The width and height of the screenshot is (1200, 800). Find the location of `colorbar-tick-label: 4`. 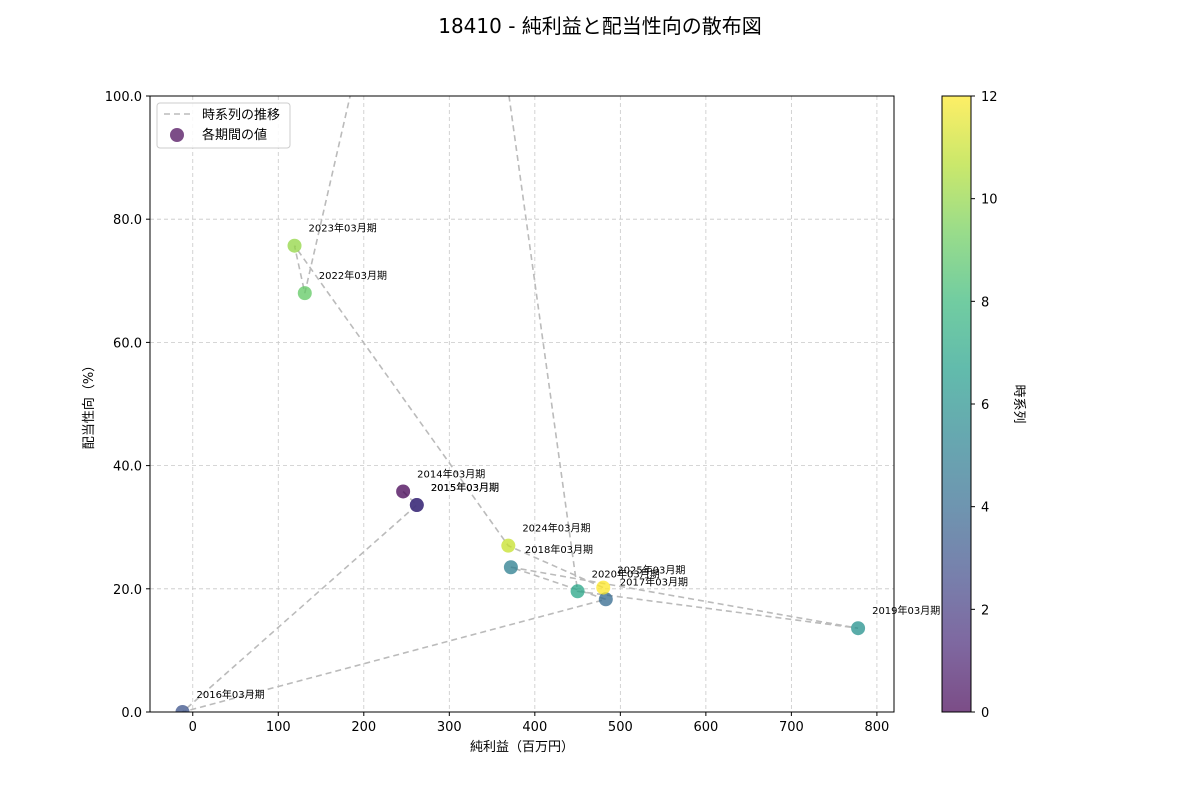

colorbar-tick-label: 4 is located at coordinates (985, 508).